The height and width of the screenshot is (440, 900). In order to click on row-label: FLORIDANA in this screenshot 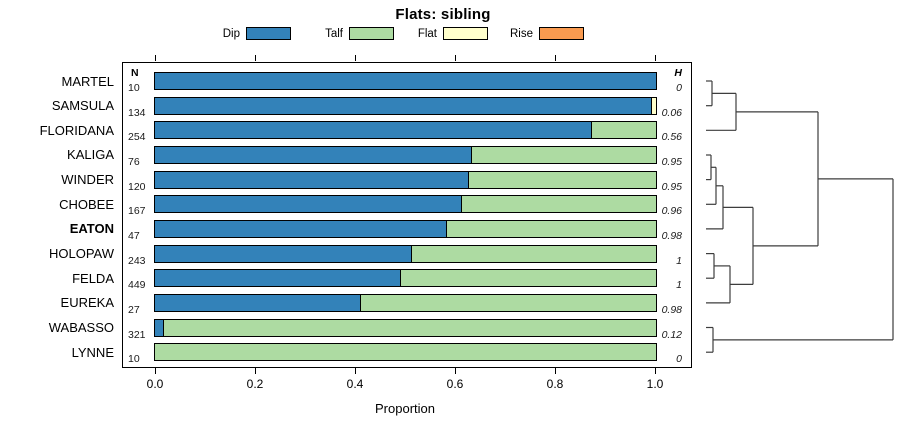, I will do `click(76, 130)`.